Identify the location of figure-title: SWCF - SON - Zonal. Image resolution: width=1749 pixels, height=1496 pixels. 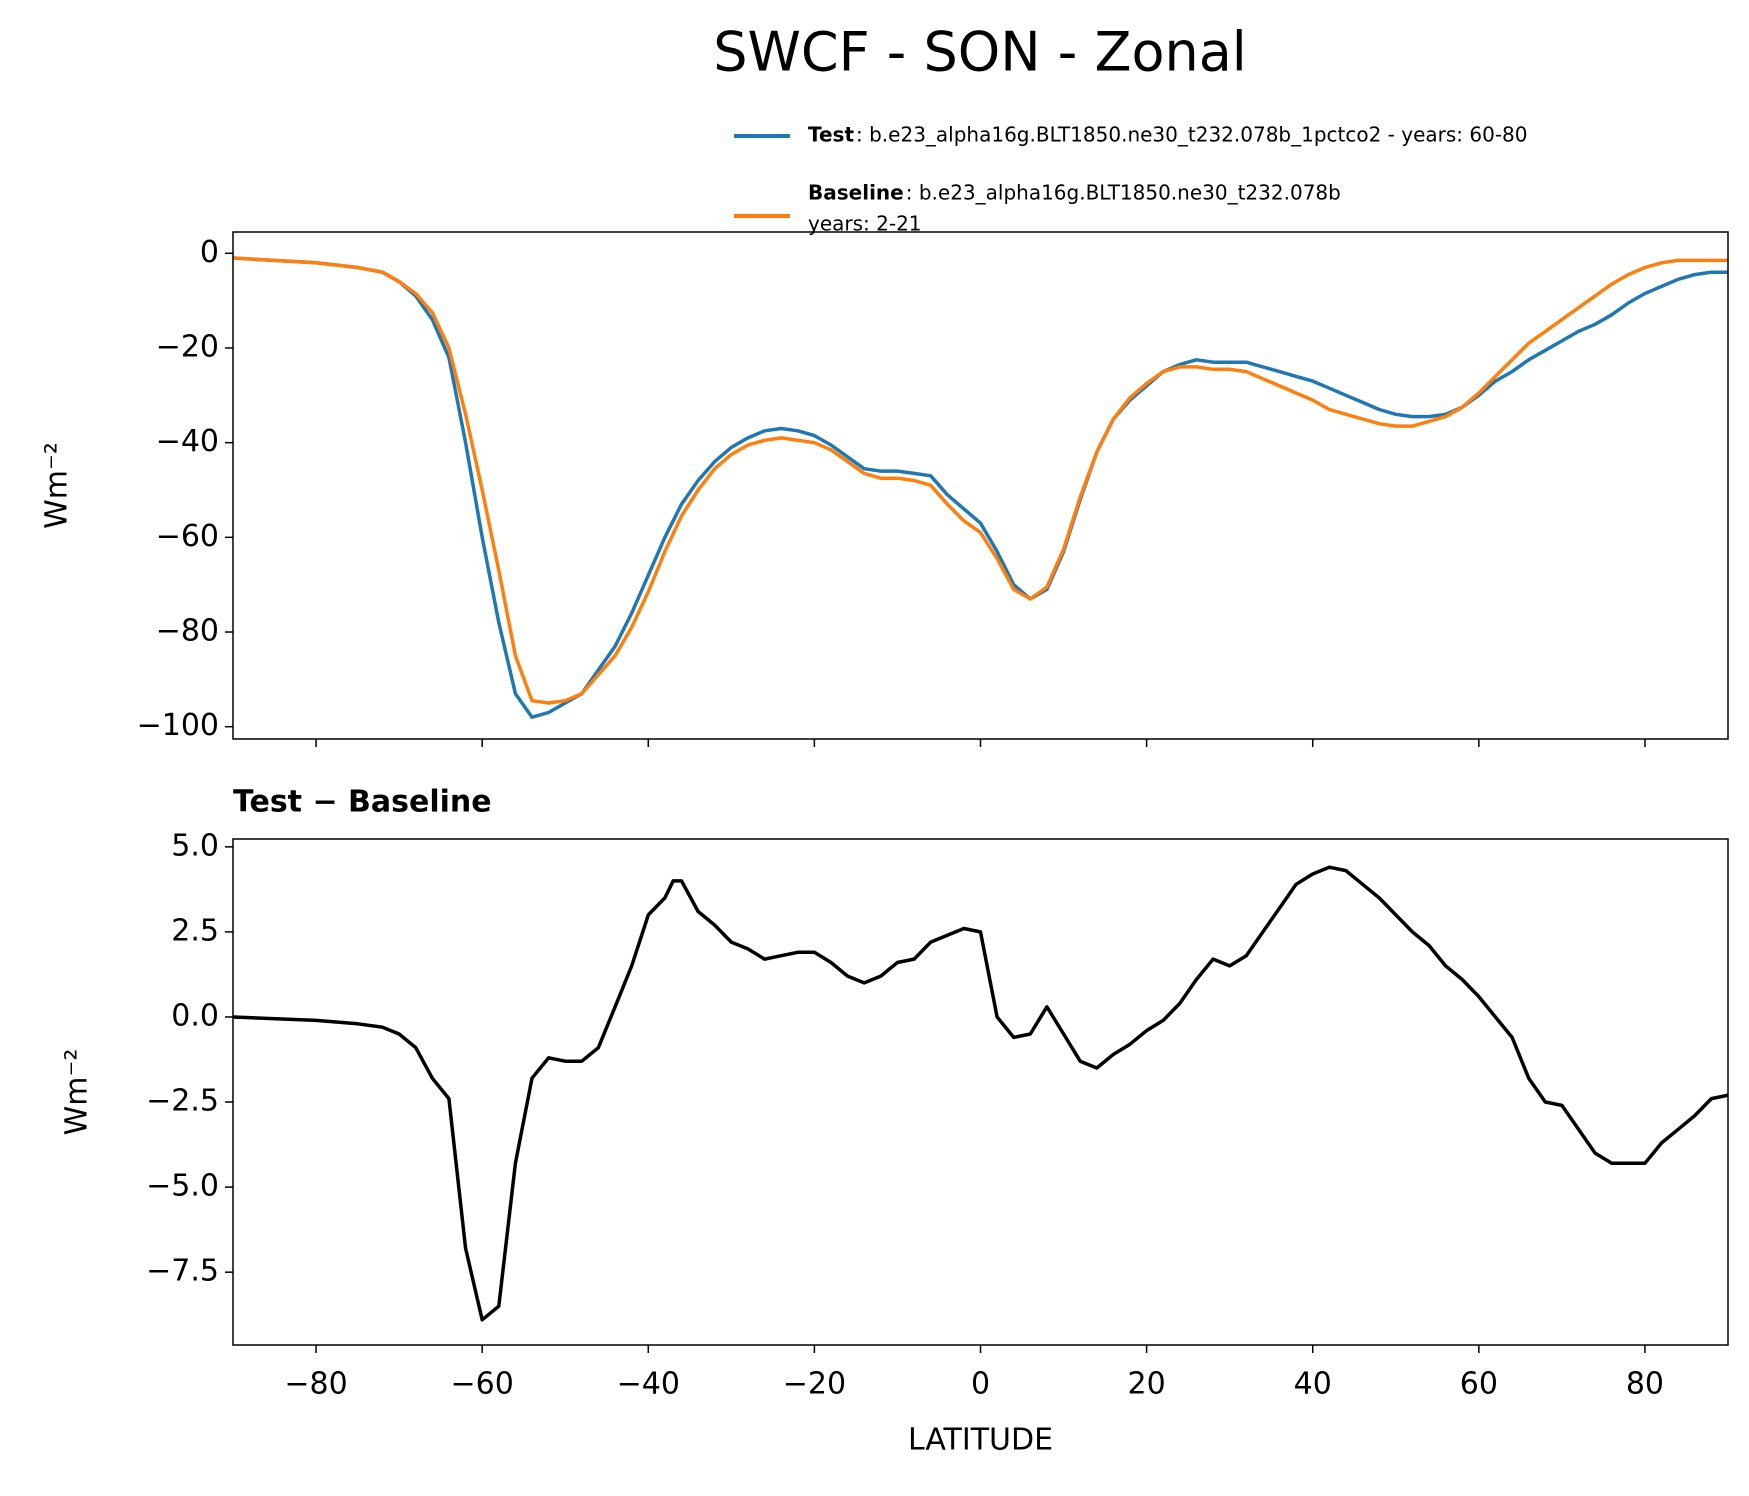
(980, 52).